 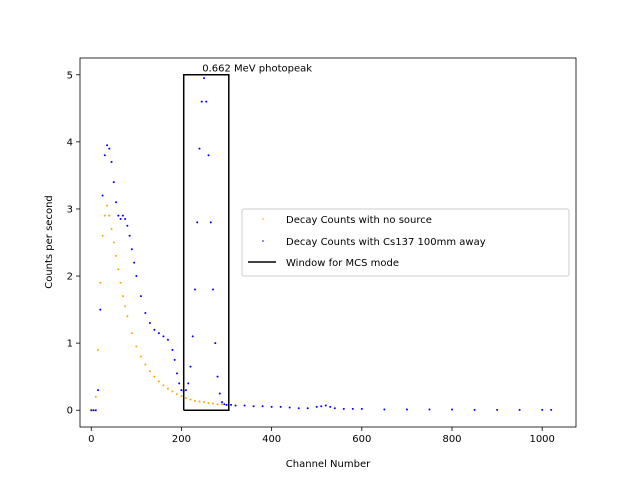 I want to click on window-rectangle, so click(x=206, y=242).